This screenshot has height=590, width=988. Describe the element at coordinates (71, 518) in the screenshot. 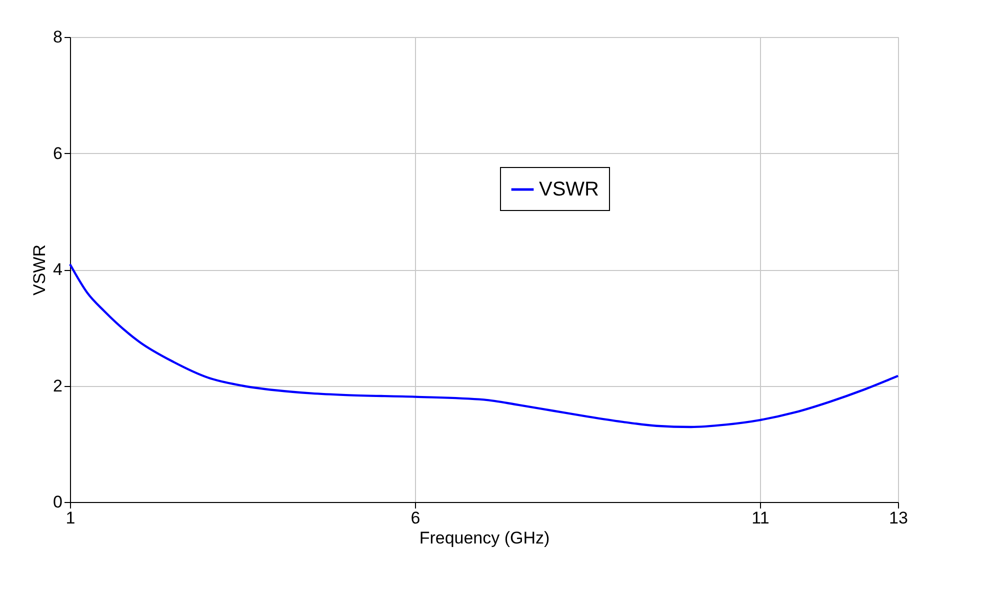

I see `x-tick-label: 1` at that location.